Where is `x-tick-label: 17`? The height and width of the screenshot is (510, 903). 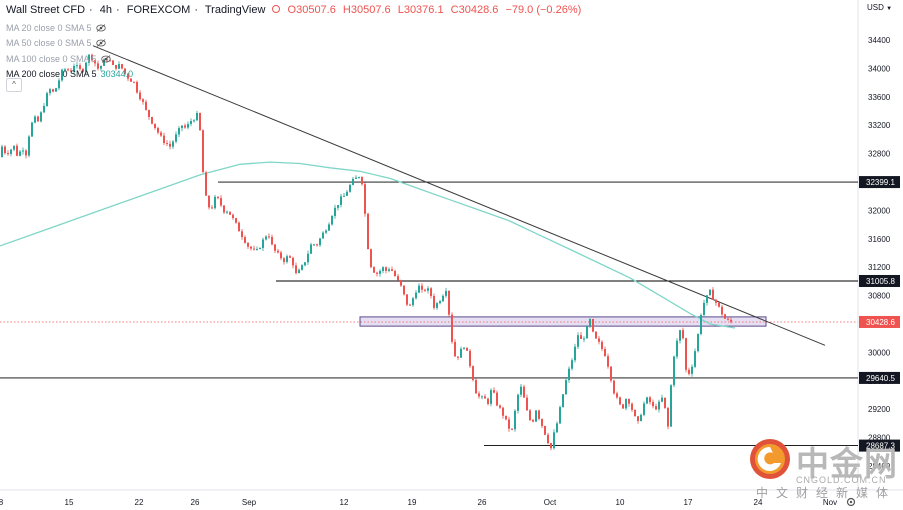
x-tick-label: 17 is located at coordinates (688, 502).